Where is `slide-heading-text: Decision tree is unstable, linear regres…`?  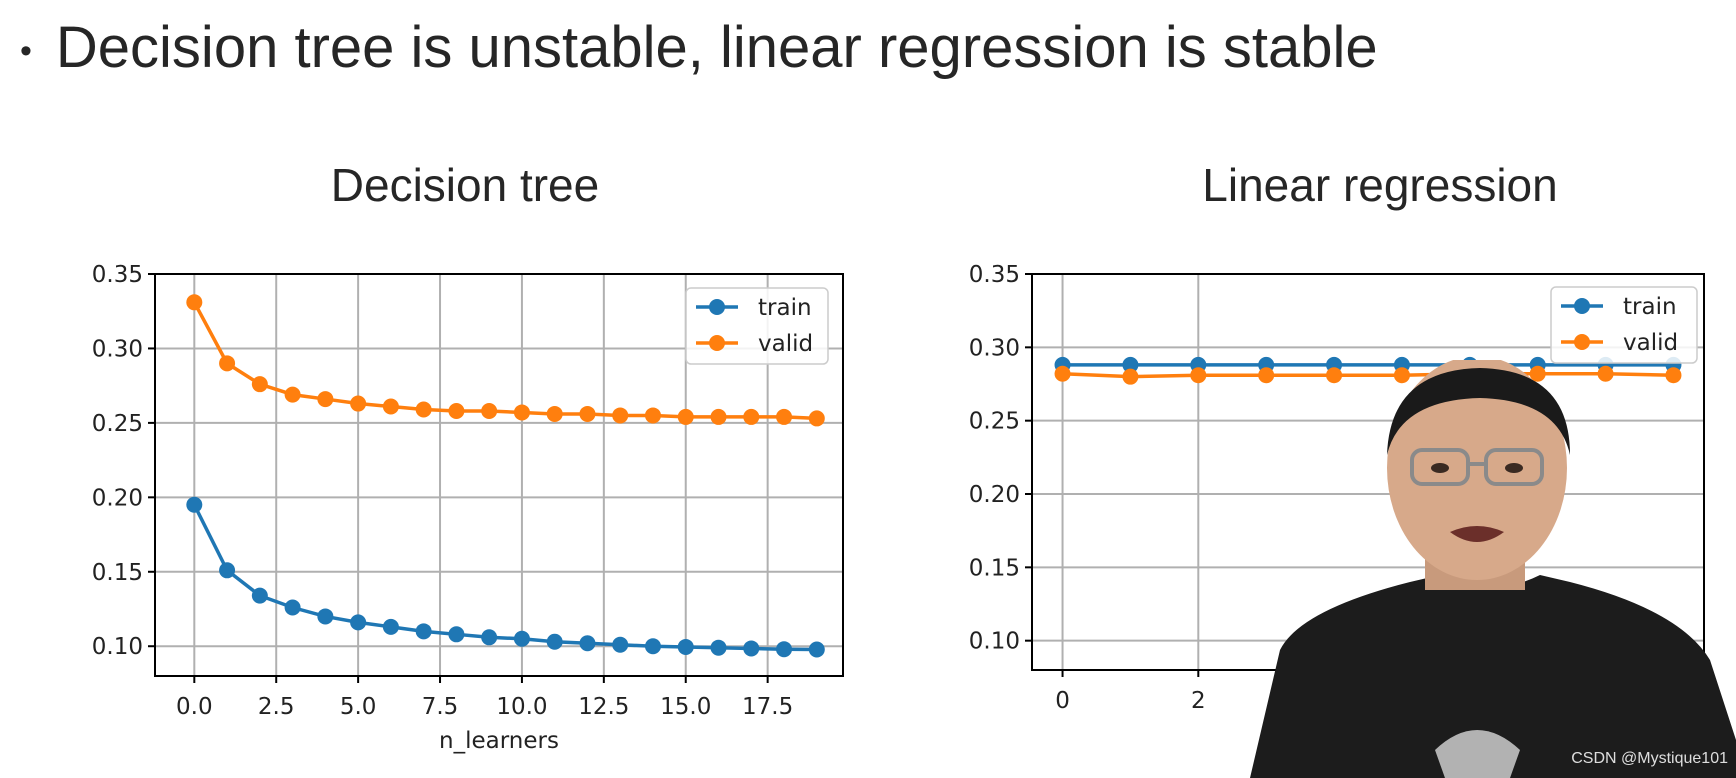 slide-heading-text: Decision tree is unstable, linear regres… is located at coordinates (716, 47).